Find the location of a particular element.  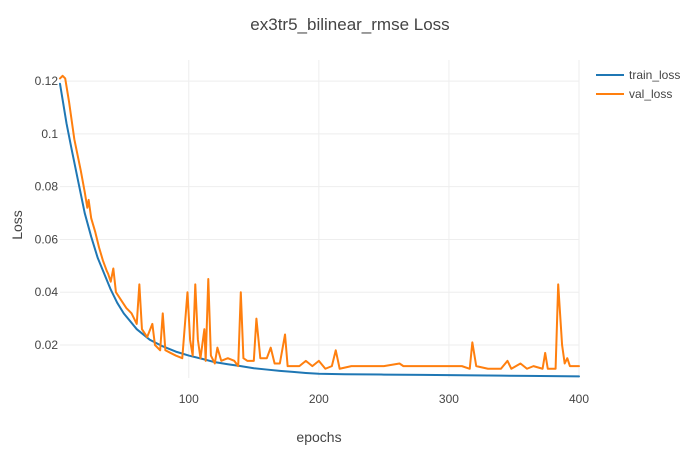

x-tick-label: 200 is located at coordinates (319, 399).